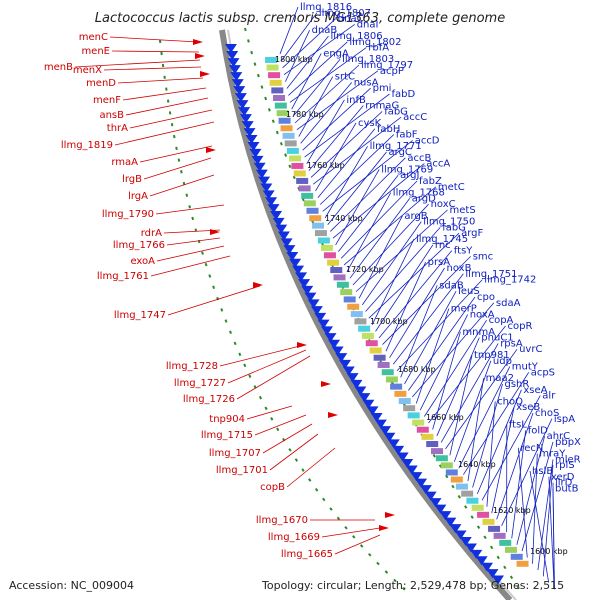  I want to click on right-gene-label: engA, so click(336, 53).